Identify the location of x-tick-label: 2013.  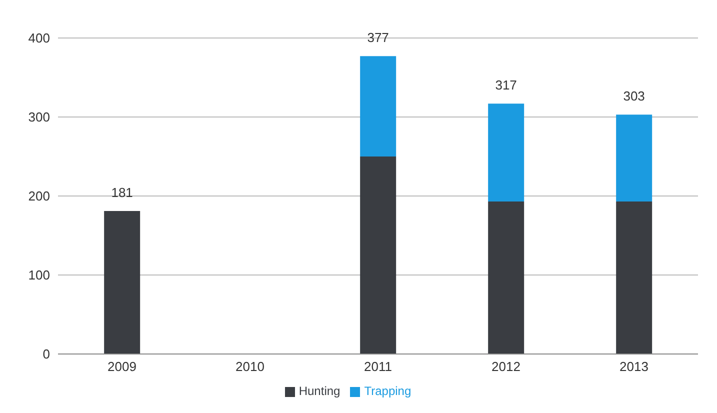
(634, 366).